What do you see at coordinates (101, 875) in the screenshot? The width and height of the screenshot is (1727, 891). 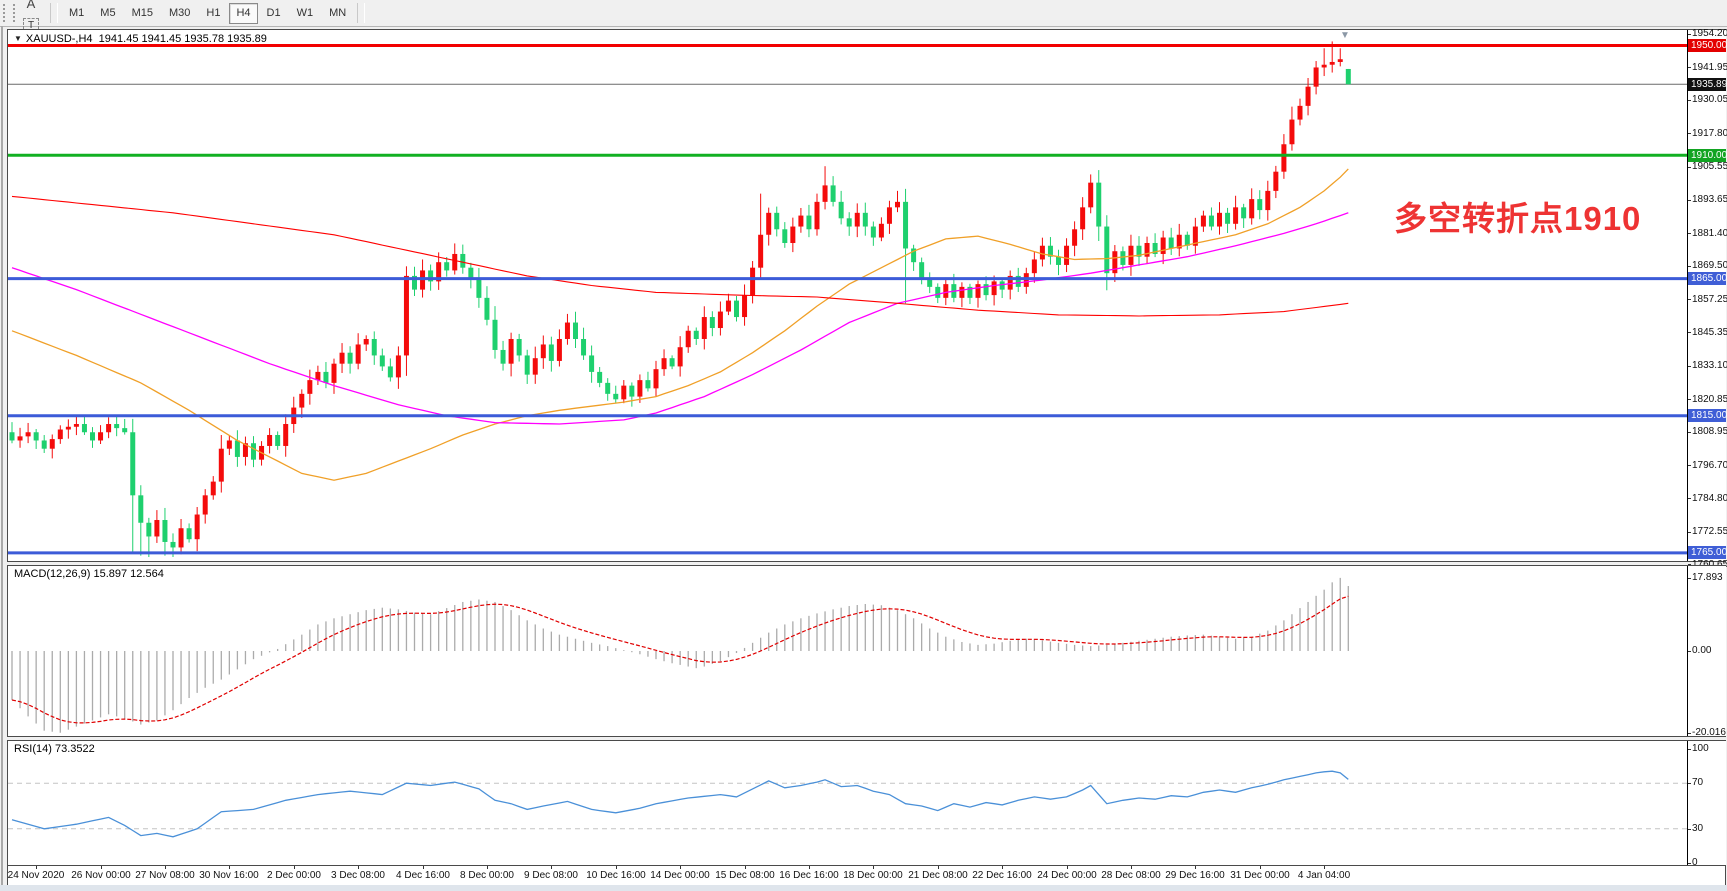 I see `date-label: 26 Nov 00:00` at bounding box center [101, 875].